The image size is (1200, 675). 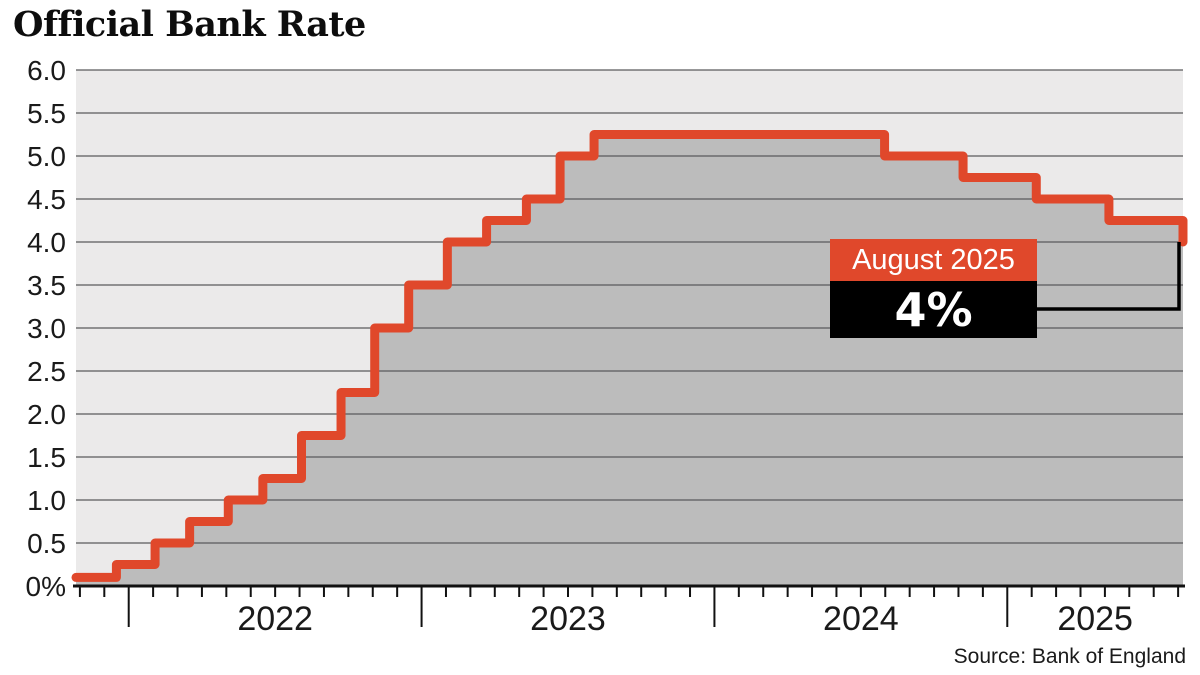 I want to click on x-axis-year-label: 2023, so click(x=568, y=619).